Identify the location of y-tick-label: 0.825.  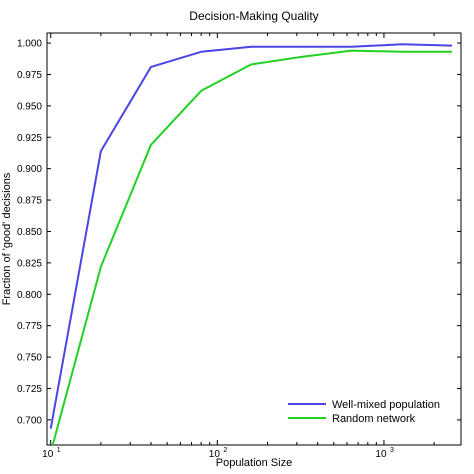
(29, 263).